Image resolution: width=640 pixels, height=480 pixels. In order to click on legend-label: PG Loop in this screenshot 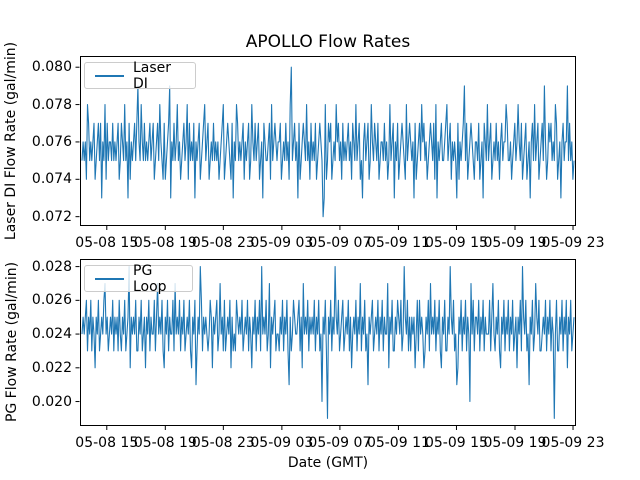, I will do `click(150, 278)`.